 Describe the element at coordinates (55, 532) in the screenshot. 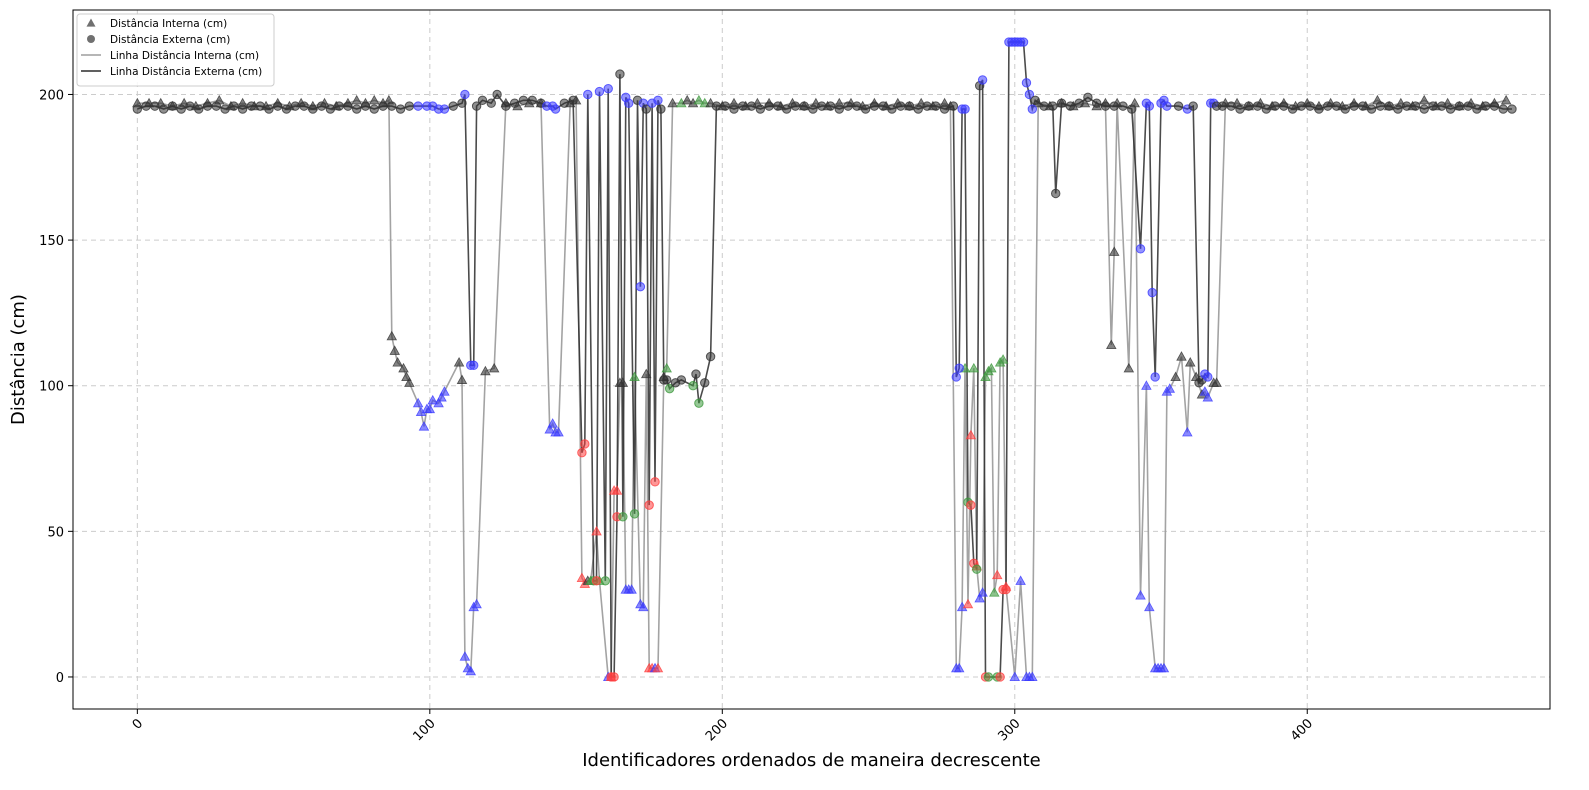

I see `y-tick-label: 50` at that location.